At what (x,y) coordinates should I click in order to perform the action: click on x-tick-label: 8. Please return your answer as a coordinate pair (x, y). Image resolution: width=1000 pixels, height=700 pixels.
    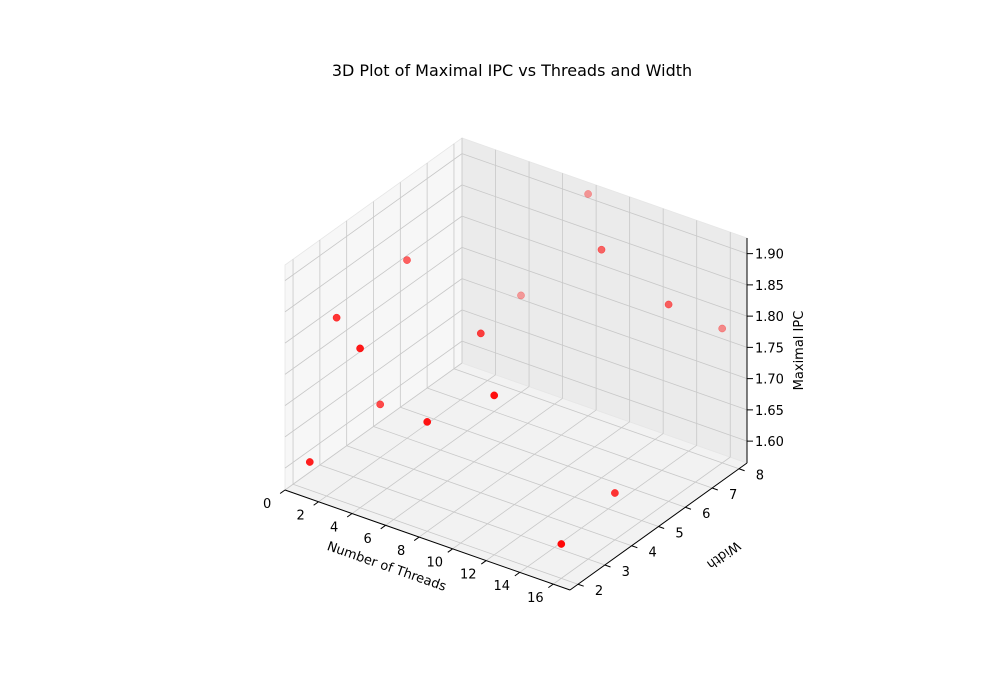
    Looking at the image, I should click on (401, 551).